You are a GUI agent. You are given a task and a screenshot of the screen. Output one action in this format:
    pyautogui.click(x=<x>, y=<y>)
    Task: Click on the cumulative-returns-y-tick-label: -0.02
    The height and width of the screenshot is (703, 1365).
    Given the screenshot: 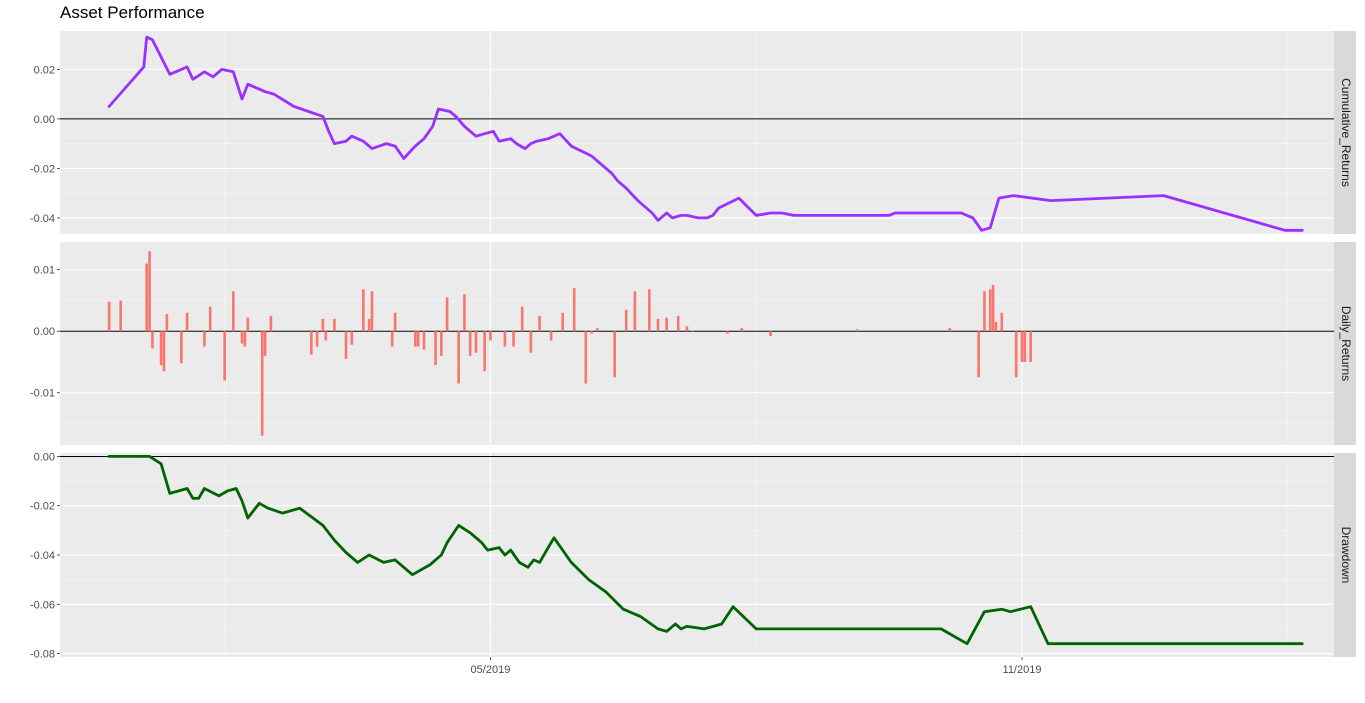 What is the action you would take?
    pyautogui.click(x=42, y=169)
    